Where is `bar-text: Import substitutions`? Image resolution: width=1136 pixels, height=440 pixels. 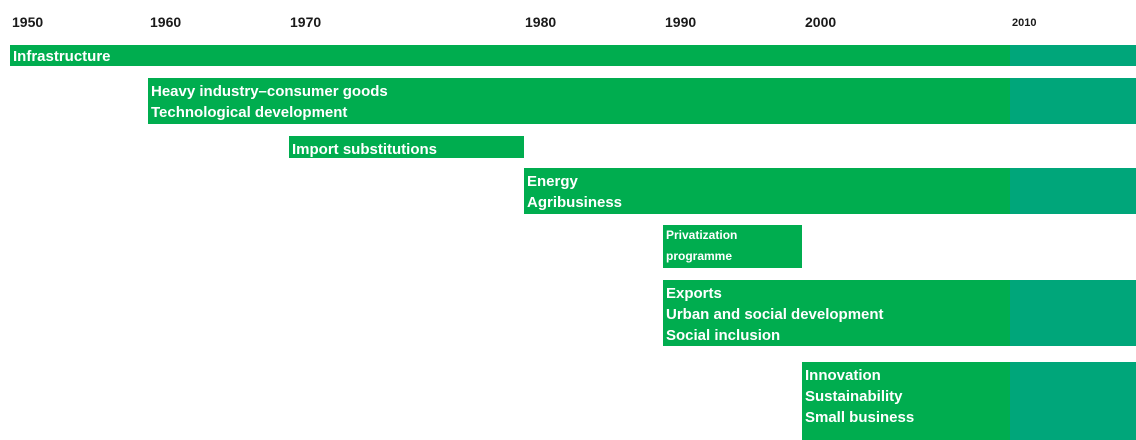 bar-text: Import substitutions is located at coordinates (406, 147).